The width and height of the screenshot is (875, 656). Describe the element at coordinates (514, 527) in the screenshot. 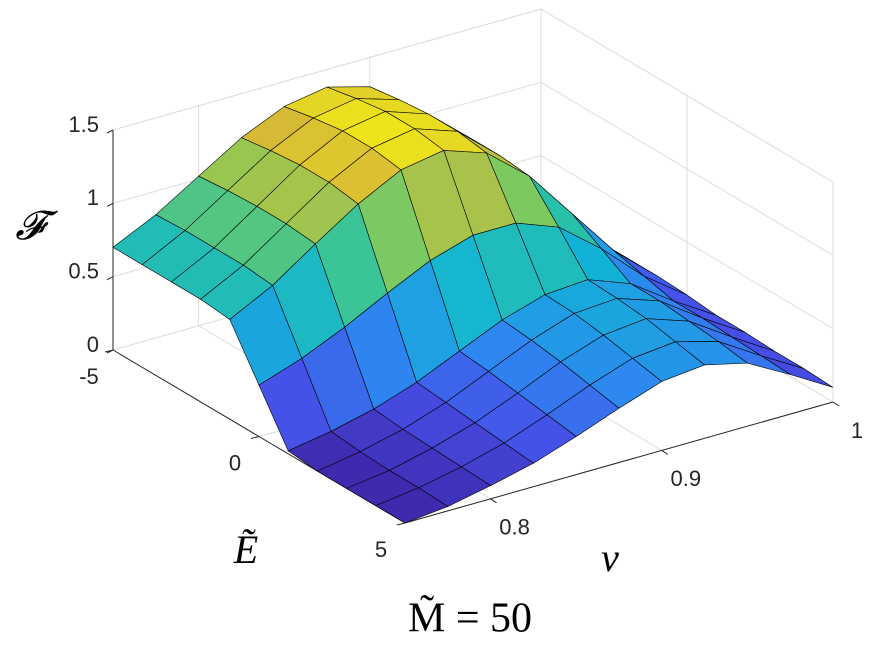

I see `y-tick-label: 0.8` at that location.